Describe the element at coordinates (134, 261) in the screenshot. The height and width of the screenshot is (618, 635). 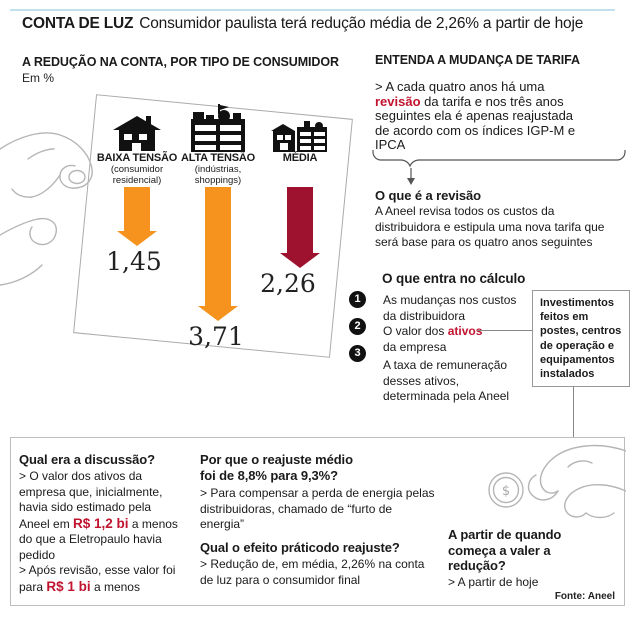
I see `value-label-baixa: 1,45` at that location.